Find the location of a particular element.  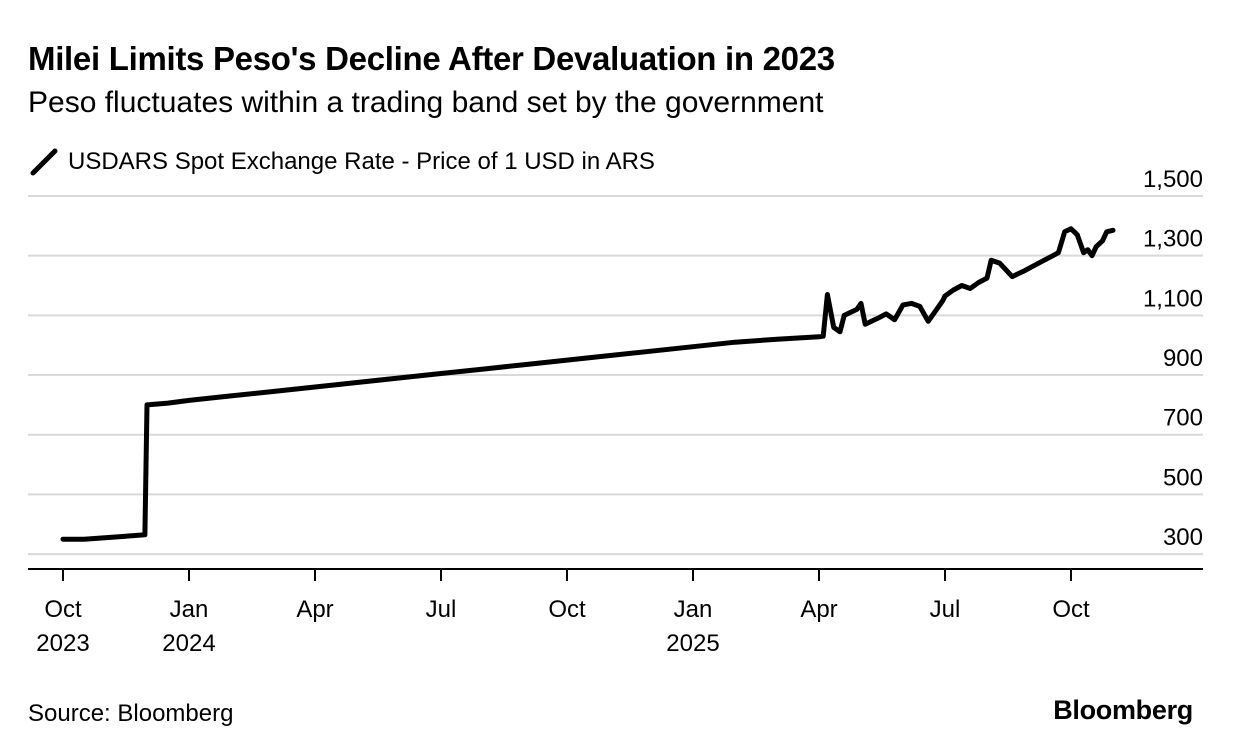

x-tick-year-2025: 2025 is located at coordinates (692, 643).